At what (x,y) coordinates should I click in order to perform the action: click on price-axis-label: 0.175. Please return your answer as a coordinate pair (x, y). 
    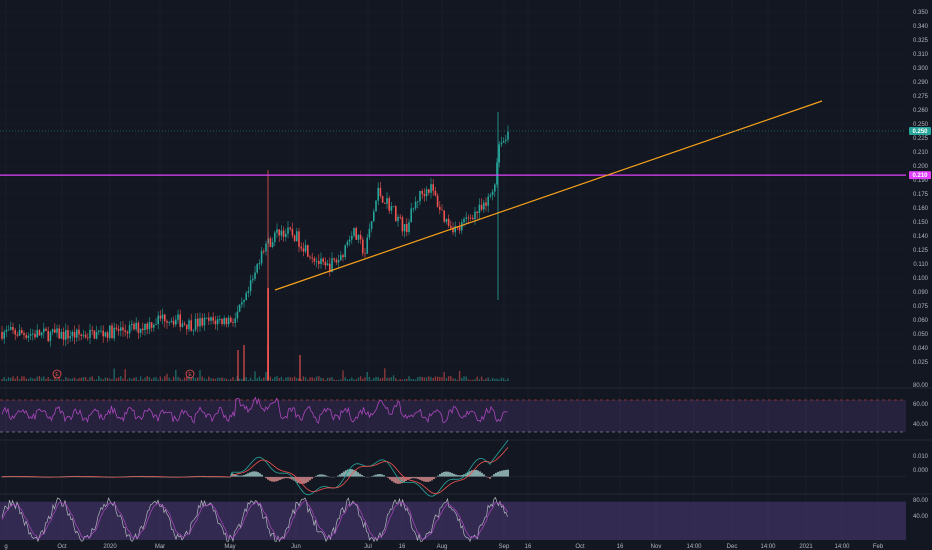
    Looking at the image, I should click on (921, 195).